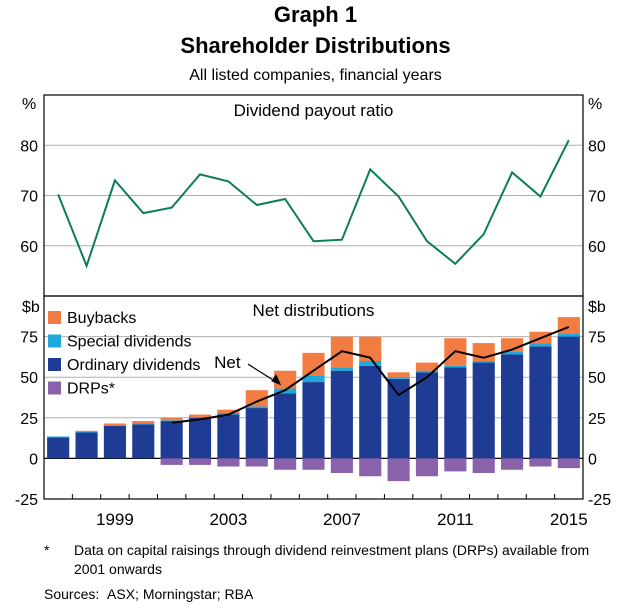  I want to click on net-label: Net, so click(227, 362).